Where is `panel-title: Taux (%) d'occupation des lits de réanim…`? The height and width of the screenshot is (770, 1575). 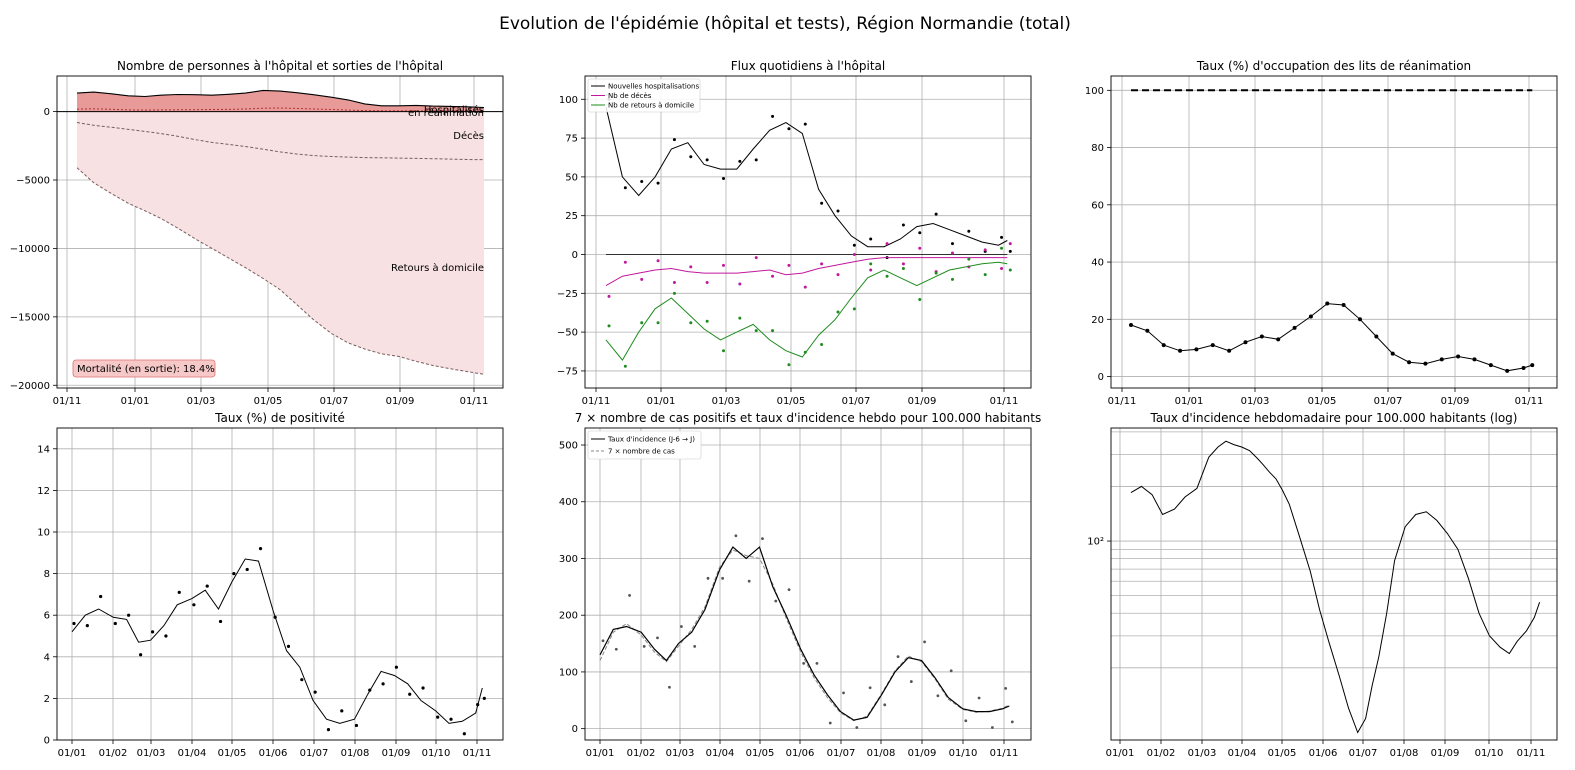
panel-title: Taux (%) d'occupation des lits de réanim… is located at coordinates (1333, 66).